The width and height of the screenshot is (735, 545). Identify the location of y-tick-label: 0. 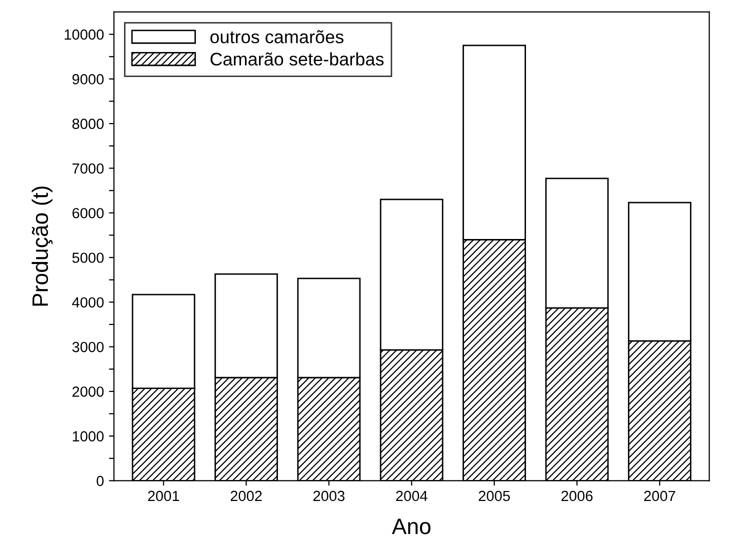
(100, 481).